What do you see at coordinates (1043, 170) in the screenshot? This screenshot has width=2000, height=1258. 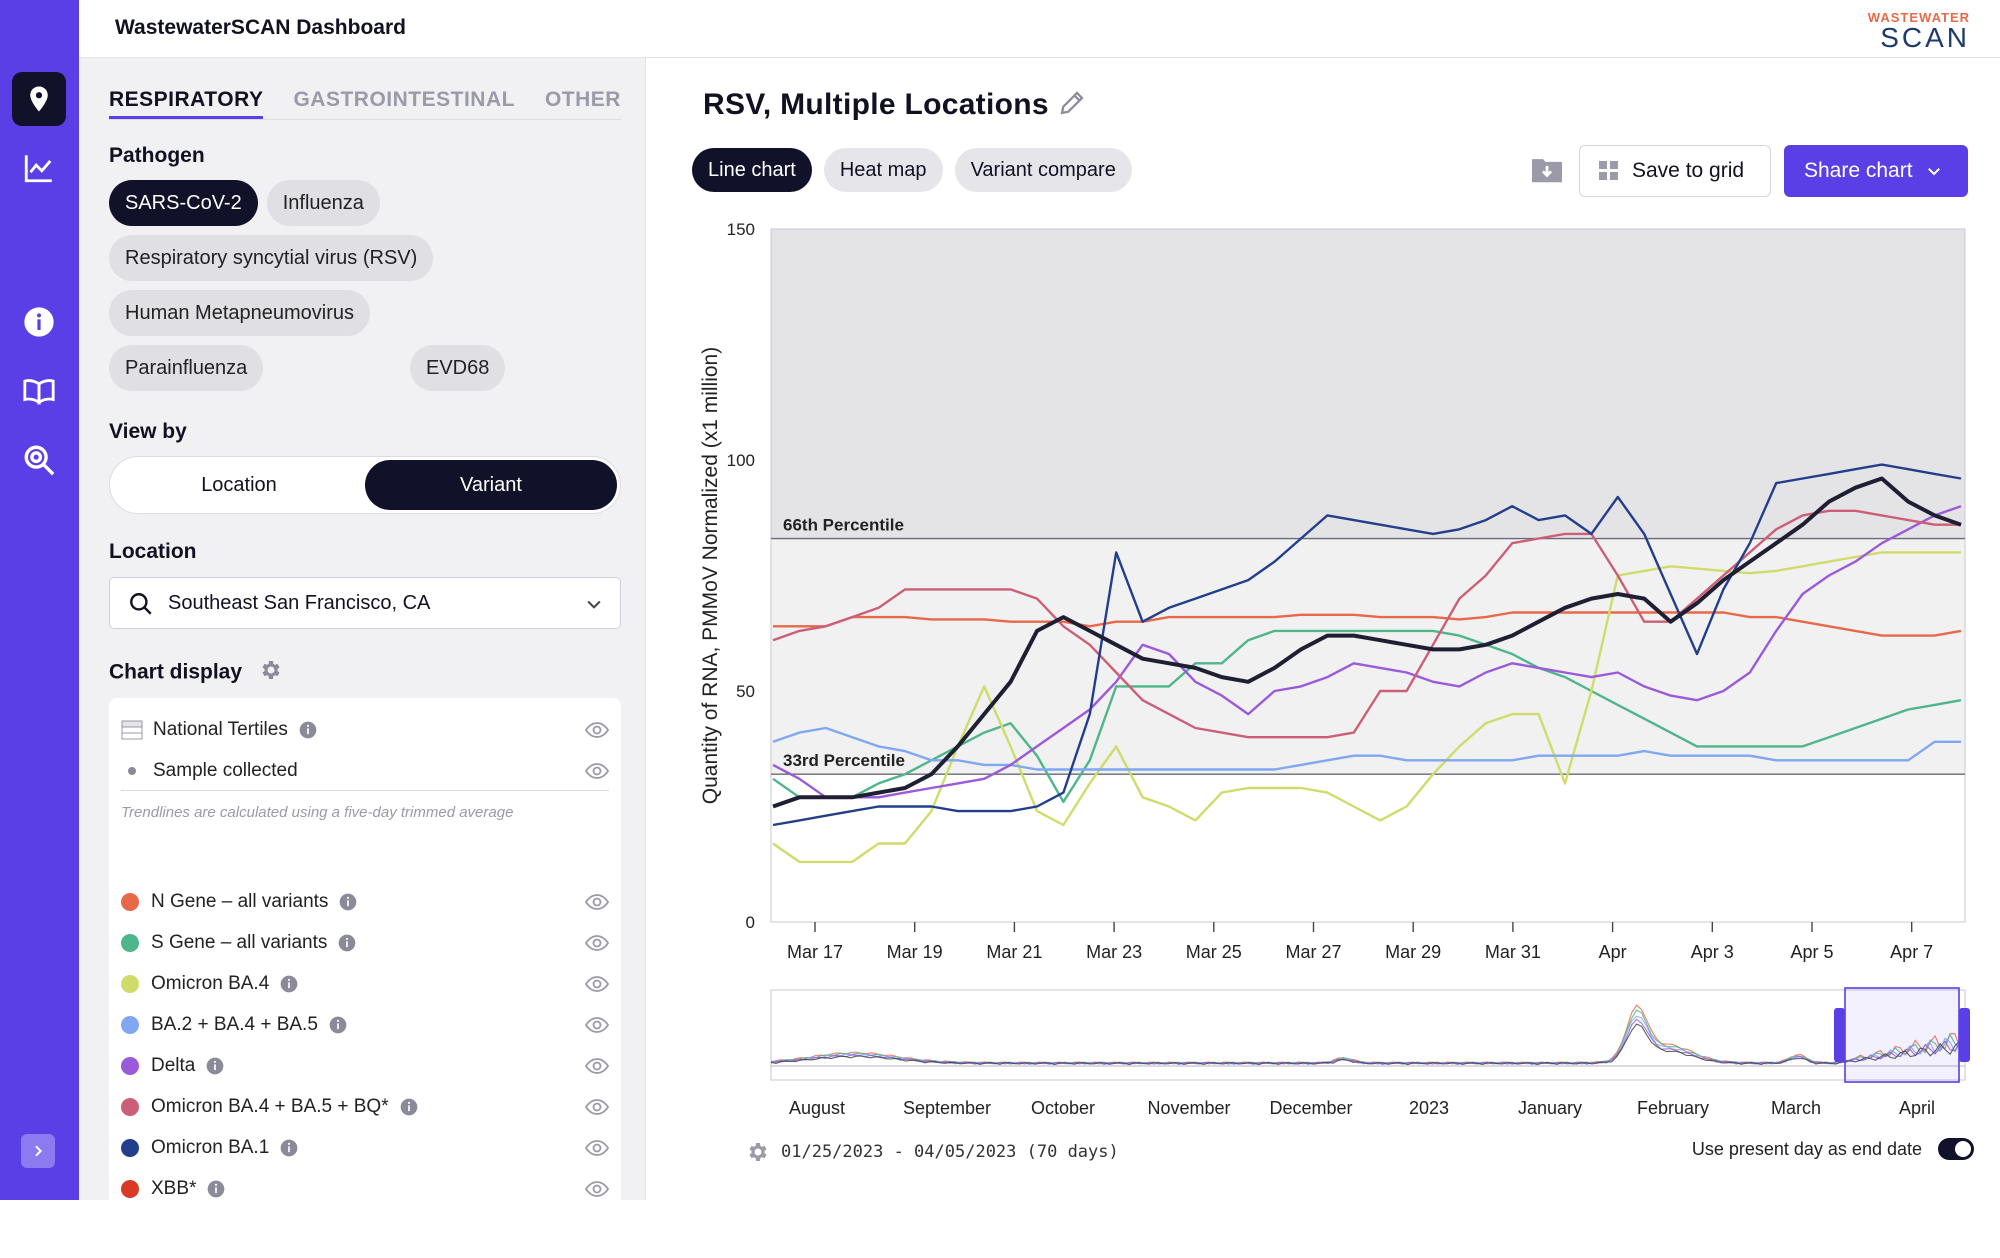 I see `chart-type-variant-compare: Variant compare` at bounding box center [1043, 170].